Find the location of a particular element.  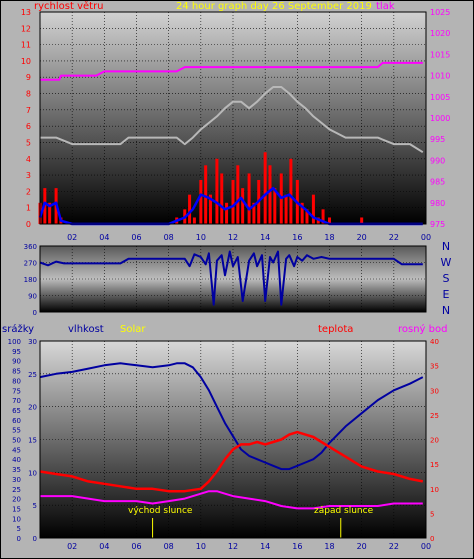

temperature-line is located at coordinates (231, 461).